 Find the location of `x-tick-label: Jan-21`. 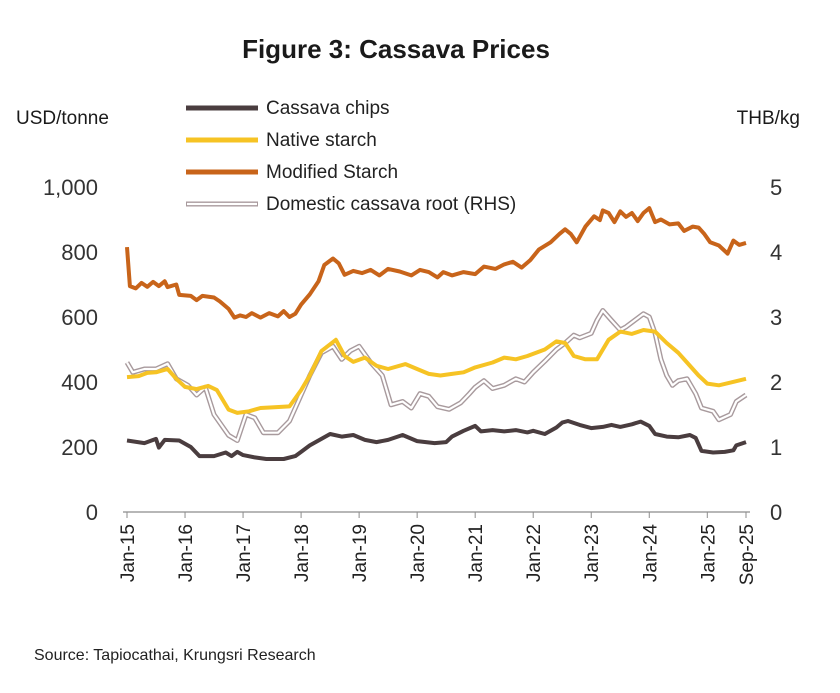

x-tick-label: Jan-21 is located at coordinates (476, 553).